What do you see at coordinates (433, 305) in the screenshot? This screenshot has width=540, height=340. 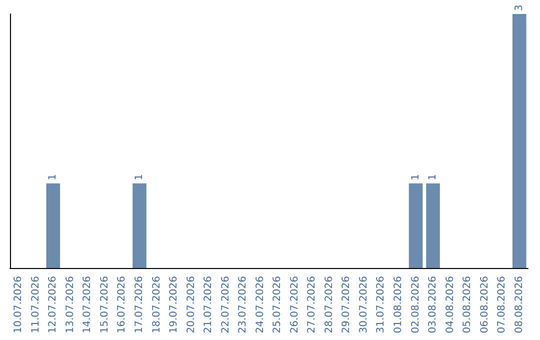 I see `x-tick-label: 03.08.2026` at bounding box center [433, 305].